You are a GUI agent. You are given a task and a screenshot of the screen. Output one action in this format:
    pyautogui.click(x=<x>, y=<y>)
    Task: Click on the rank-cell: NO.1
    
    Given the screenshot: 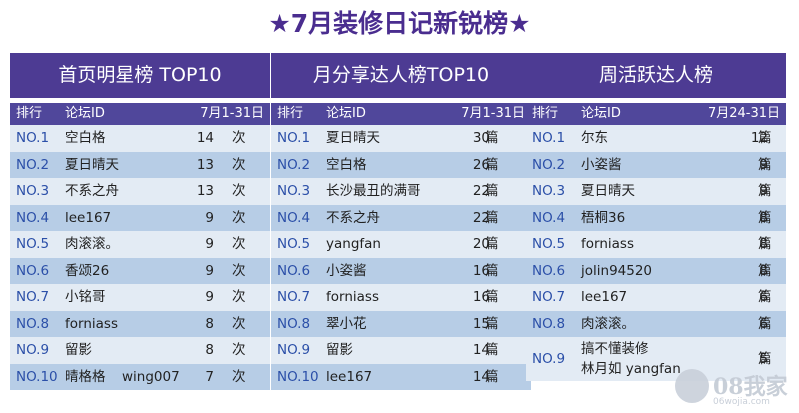 What is the action you would take?
    pyautogui.click(x=549, y=138)
    